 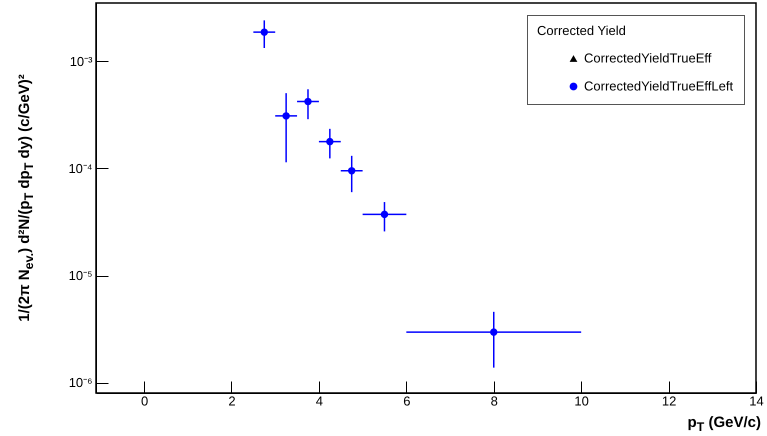 What do you see at coordinates (756, 401) in the screenshot?
I see `x-tick-label: 14` at bounding box center [756, 401].